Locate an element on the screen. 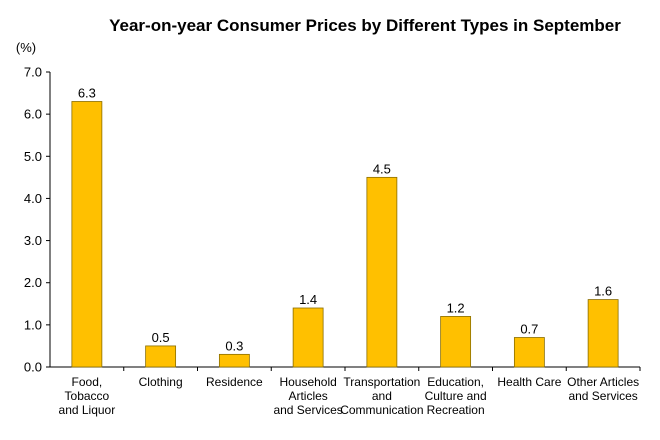 The image size is (660, 440). y-tick-label: 6.0 is located at coordinates (33, 114).